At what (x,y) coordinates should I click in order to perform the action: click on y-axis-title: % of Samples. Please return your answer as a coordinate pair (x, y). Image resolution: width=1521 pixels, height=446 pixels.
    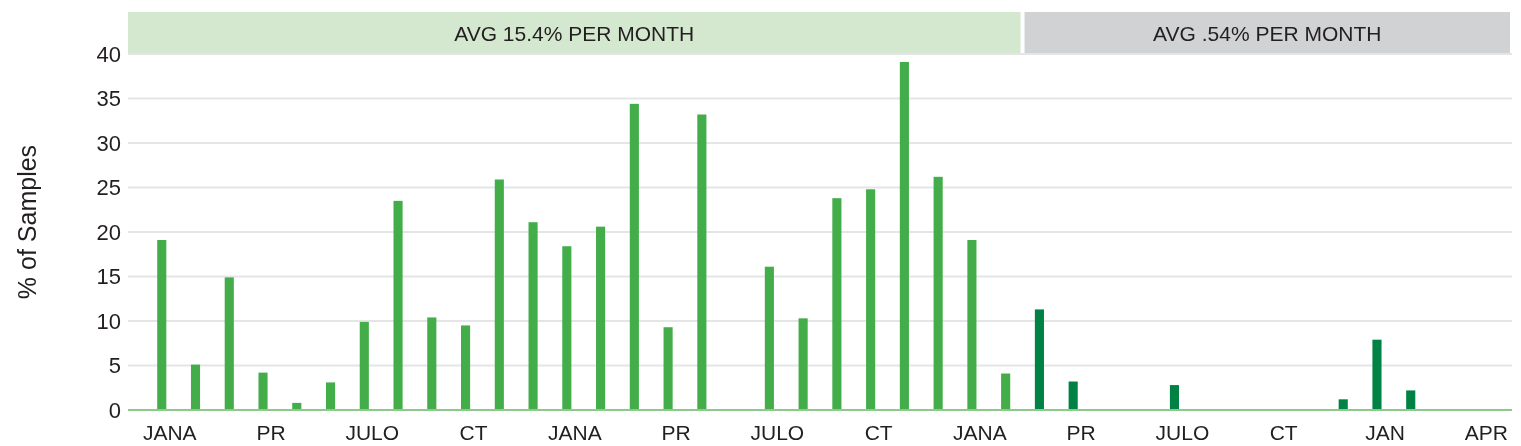
    Looking at the image, I should click on (27, 222).